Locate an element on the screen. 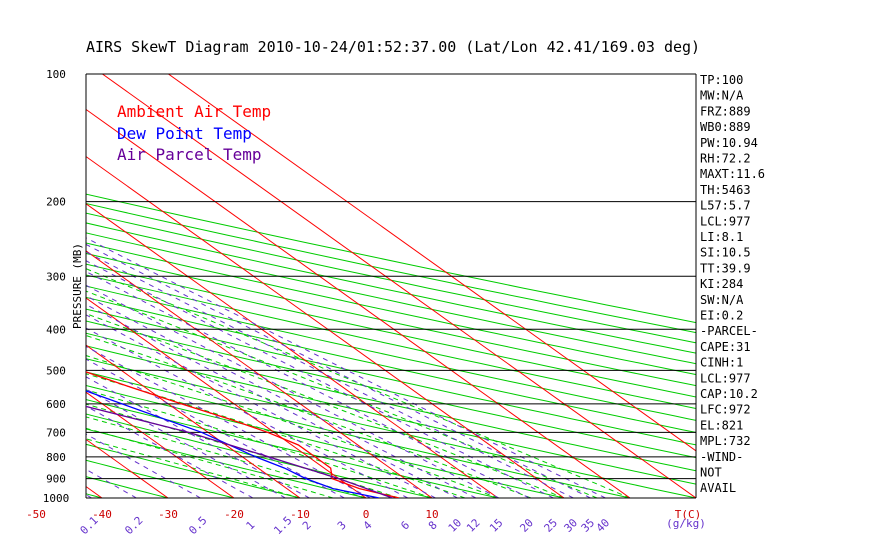 This screenshot has width=870, height=560. legend-dew-point-temp: Dew Point Temp is located at coordinates (184, 133).